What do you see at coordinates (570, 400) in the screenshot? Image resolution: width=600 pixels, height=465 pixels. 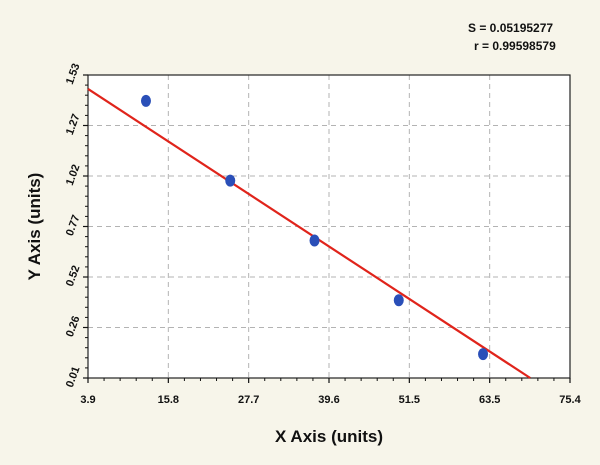 I see `x-tick-label: 75.4` at bounding box center [570, 400].